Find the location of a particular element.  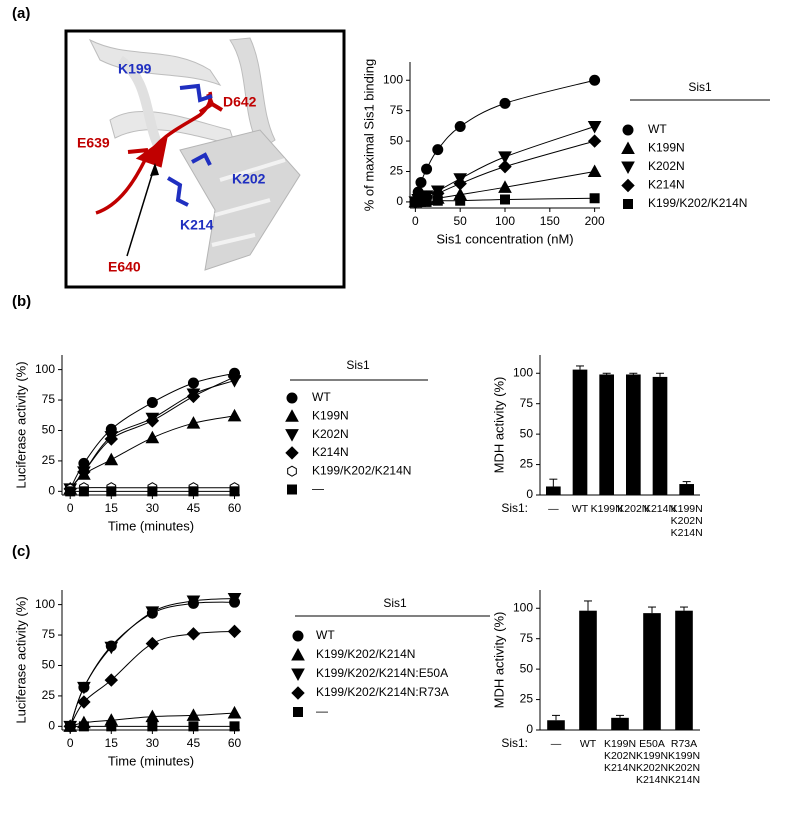

x-tick-label: E50A is located at coordinates (652, 744).